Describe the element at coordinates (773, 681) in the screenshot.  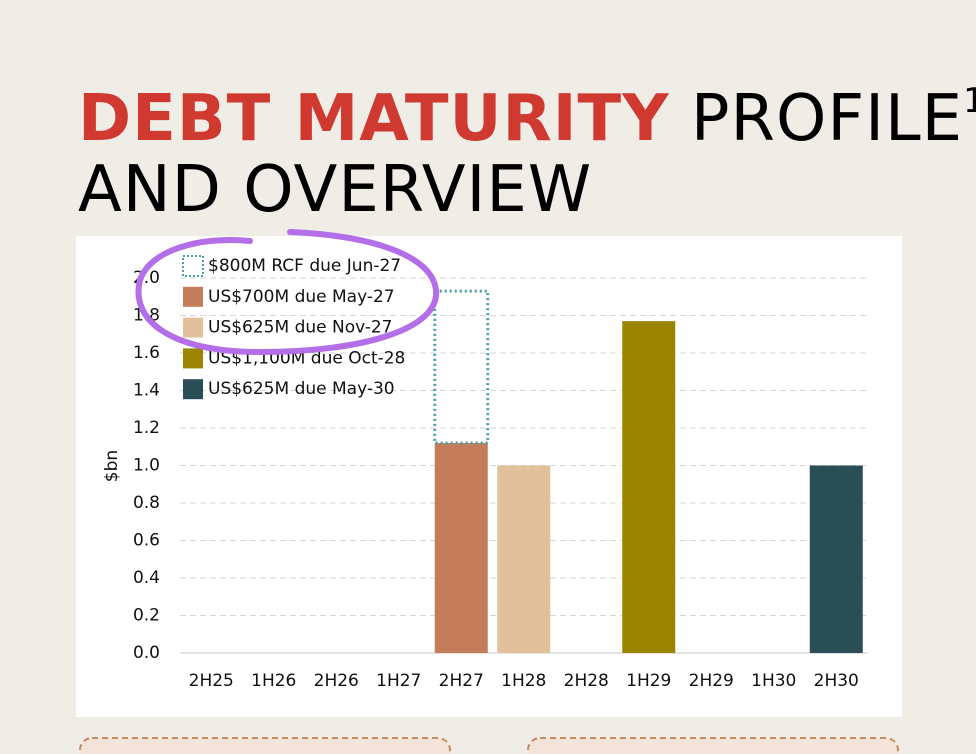
I see `x-tick-label: 1H30` at that location.